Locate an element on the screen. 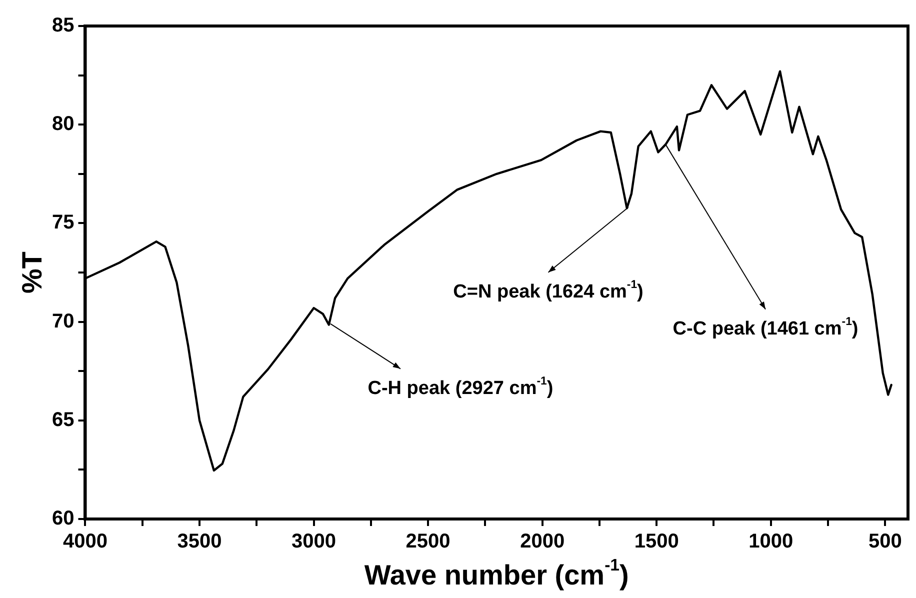 The height and width of the screenshot is (598, 916). x-tick-label: 2000 is located at coordinates (542, 541).